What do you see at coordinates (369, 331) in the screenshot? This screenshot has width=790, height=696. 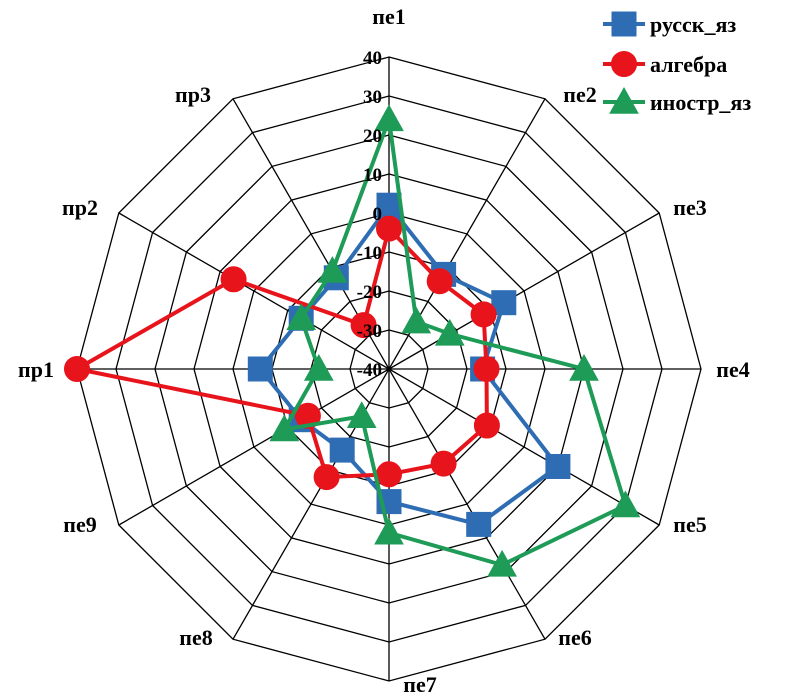 I see `tick-label: -30` at bounding box center [369, 331].